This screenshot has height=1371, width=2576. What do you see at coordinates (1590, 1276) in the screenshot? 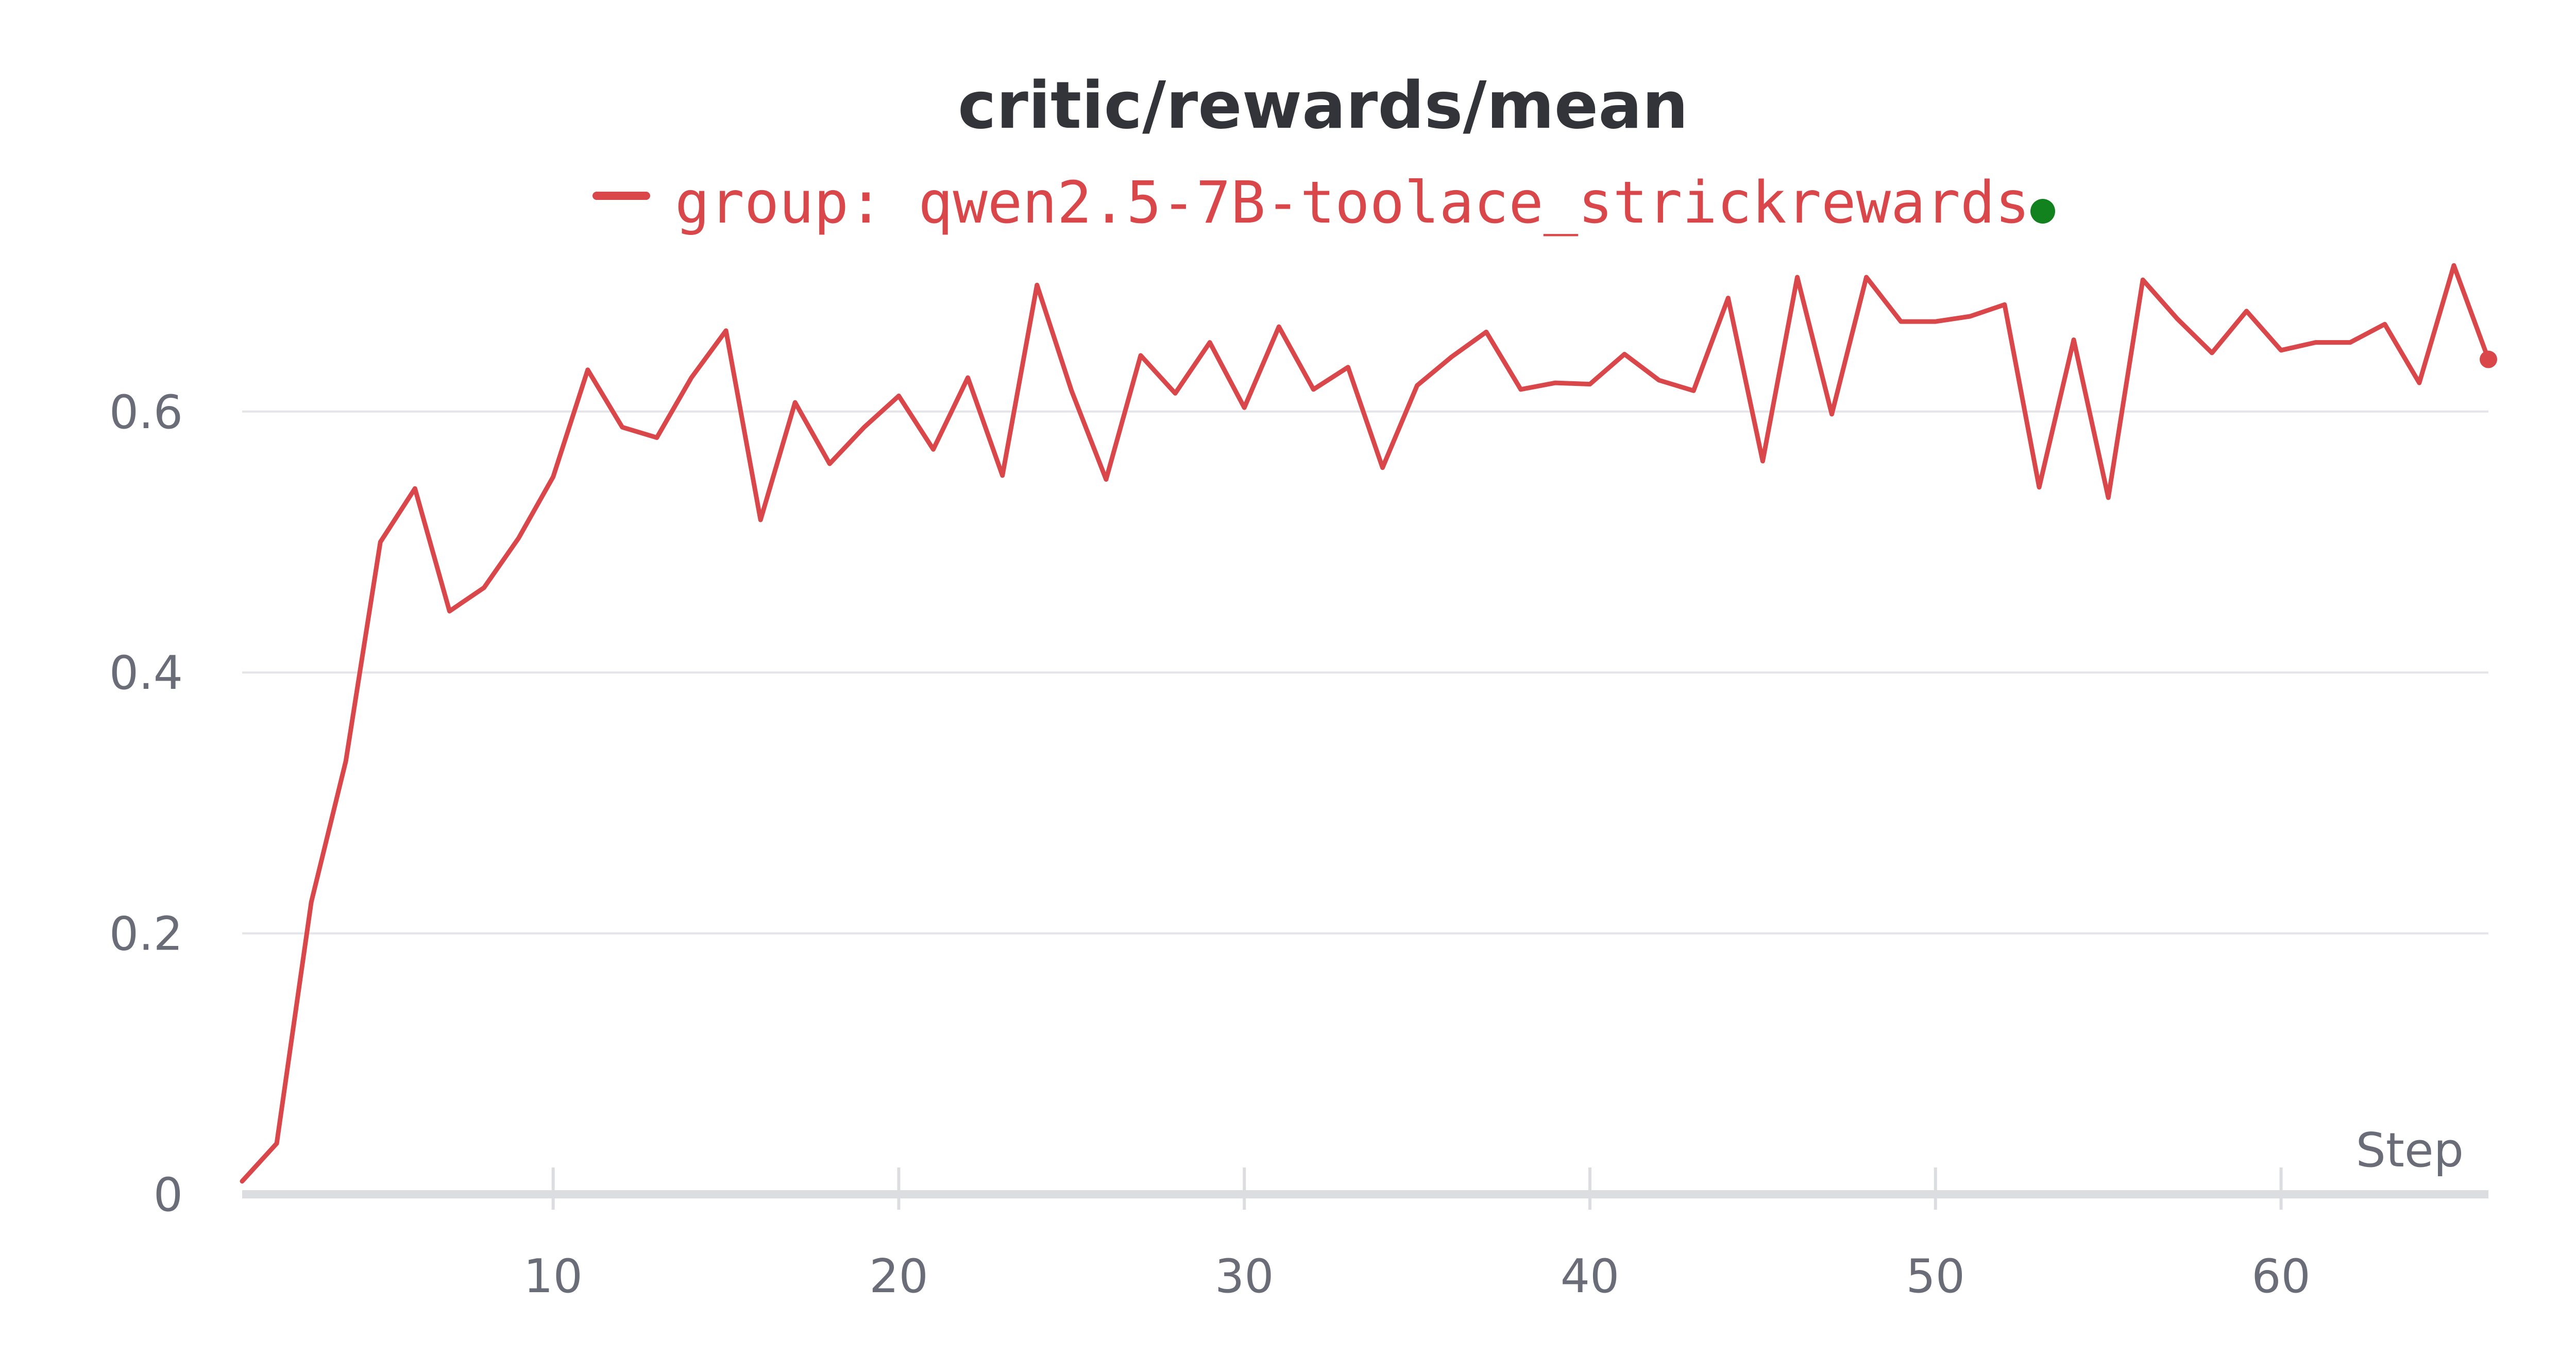
I see `x-tick-label: 40` at bounding box center [1590, 1276].